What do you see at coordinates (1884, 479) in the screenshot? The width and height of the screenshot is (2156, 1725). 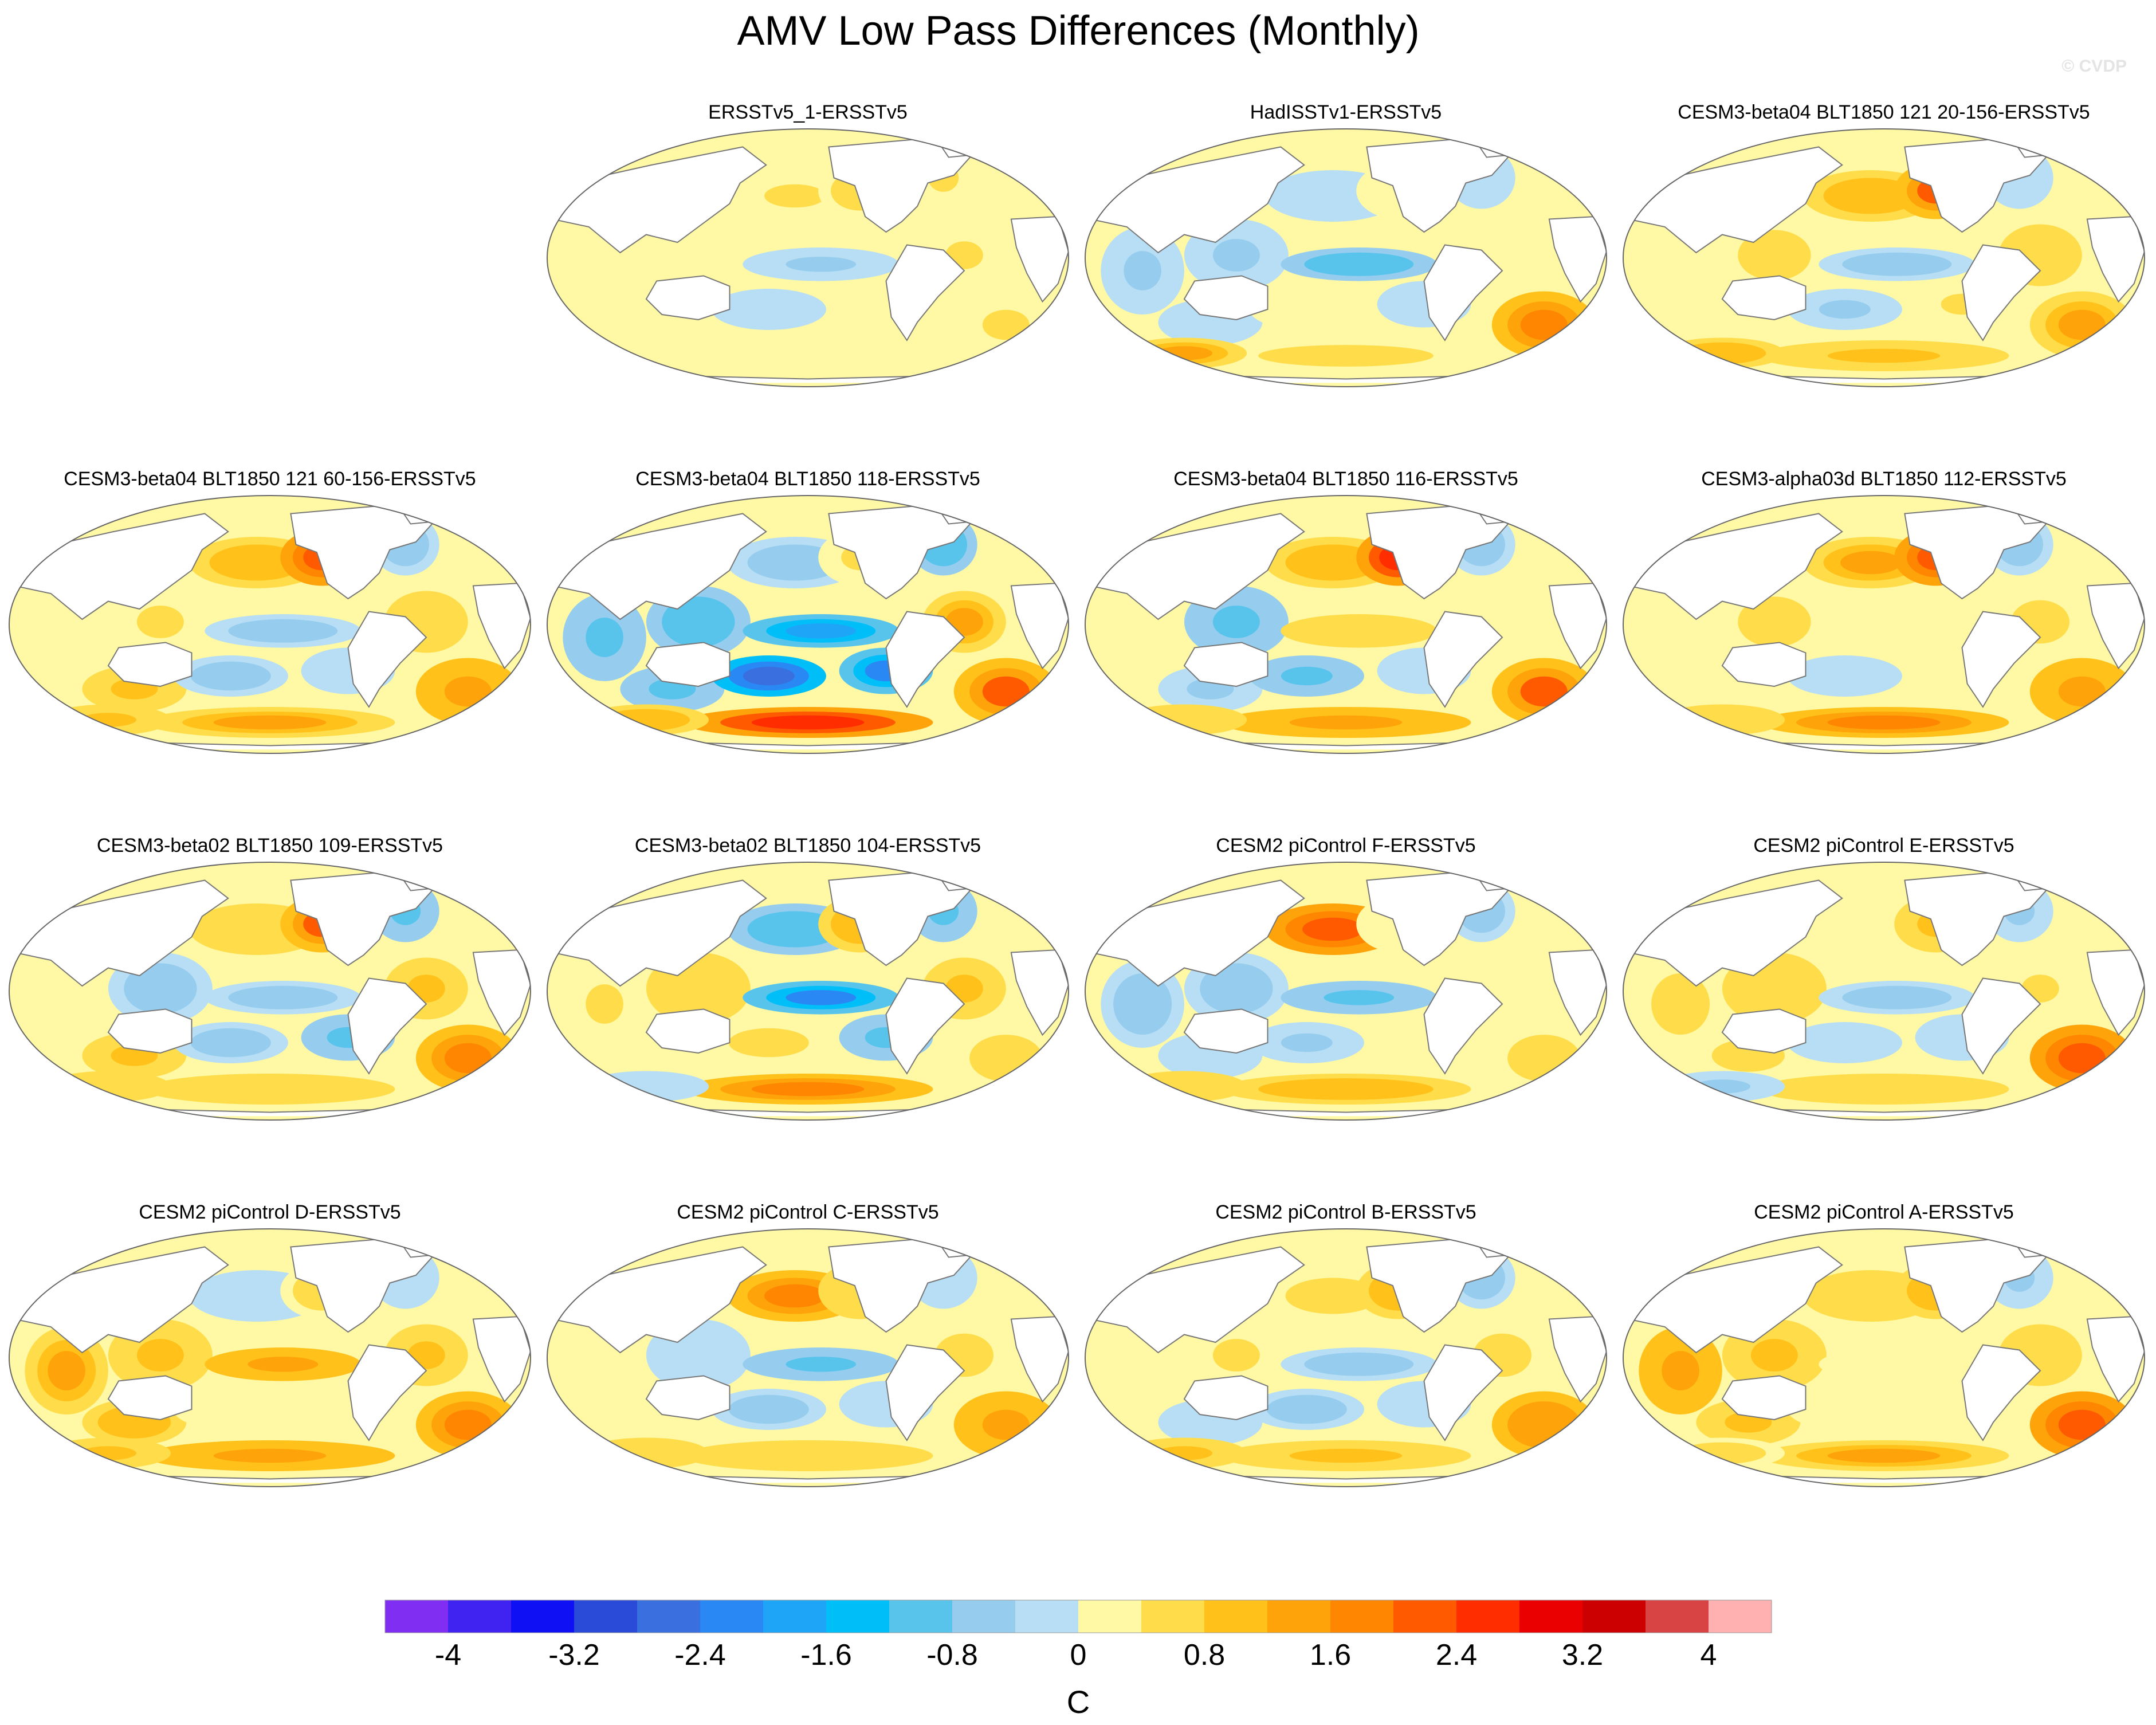 I see `panel-title: CESM3-alpha03d BLT1850 112-ERSSTv5` at bounding box center [1884, 479].